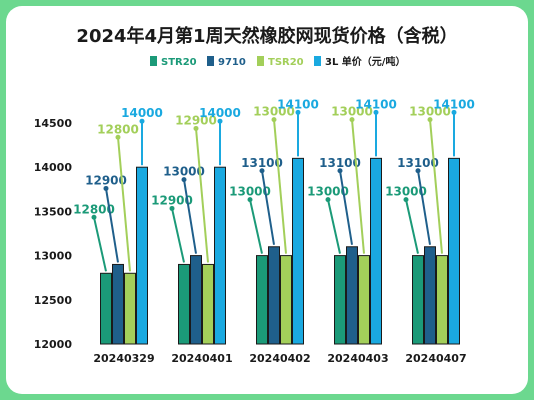 This screenshot has width=534, height=400. I want to click on data-label-9710-20240401: 13000, so click(184, 172).